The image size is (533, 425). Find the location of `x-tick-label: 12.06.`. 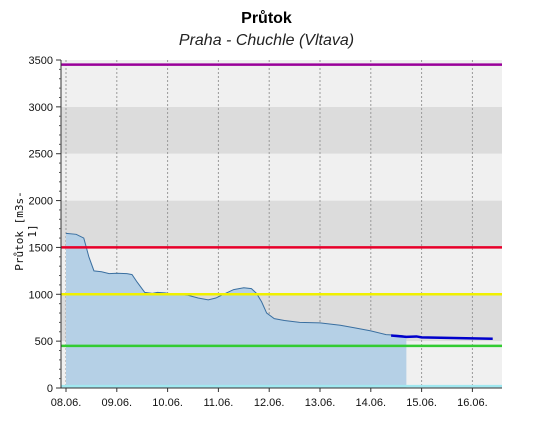

x-tick-label: 12.06. is located at coordinates (269, 403).